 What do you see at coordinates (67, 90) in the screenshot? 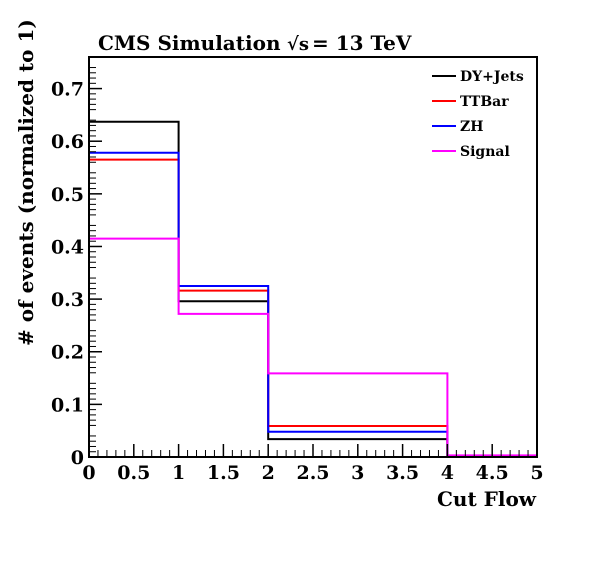
I see `y-tick-label: 0.7` at bounding box center [67, 90].